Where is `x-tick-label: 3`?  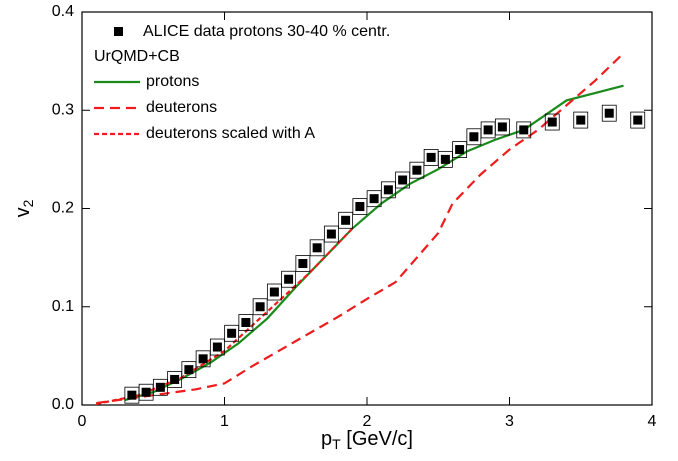 x-tick-label: 3 is located at coordinates (509, 421).